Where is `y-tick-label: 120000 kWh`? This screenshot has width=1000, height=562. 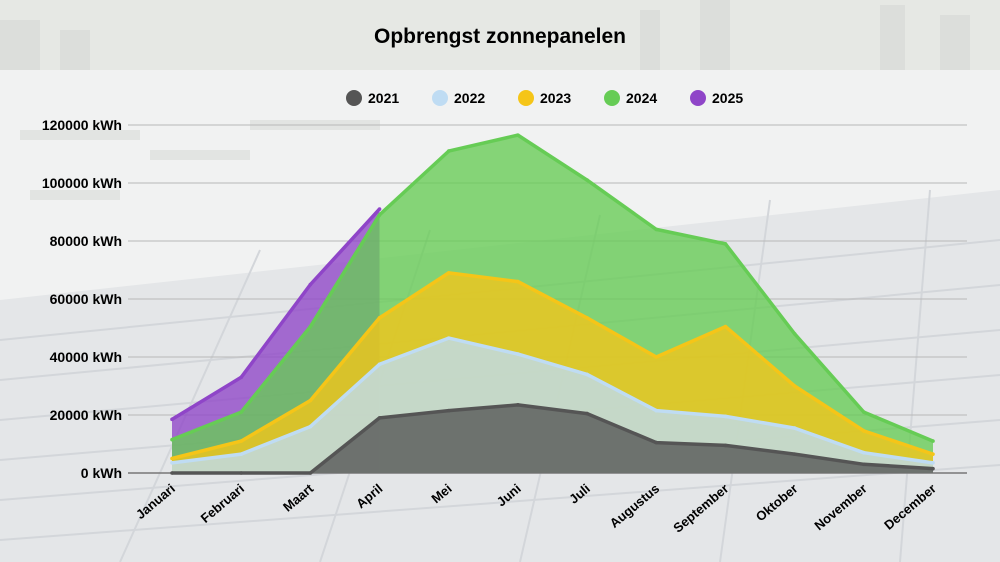
y-tick-label: 120000 kWh is located at coordinates (82, 125).